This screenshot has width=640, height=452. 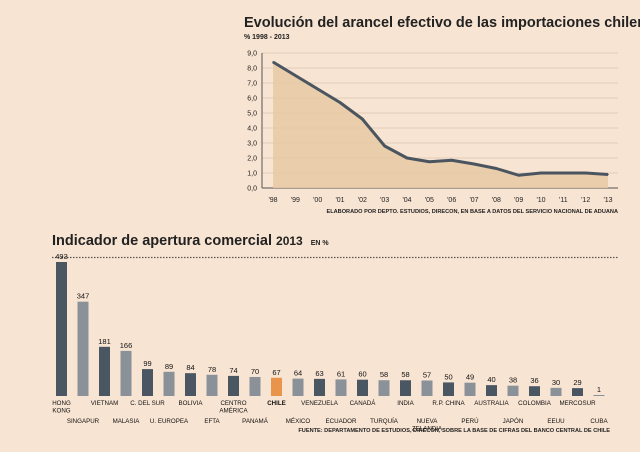 What do you see at coordinates (540, 200) in the screenshot?
I see `x-tick-label: '10` at bounding box center [540, 200].